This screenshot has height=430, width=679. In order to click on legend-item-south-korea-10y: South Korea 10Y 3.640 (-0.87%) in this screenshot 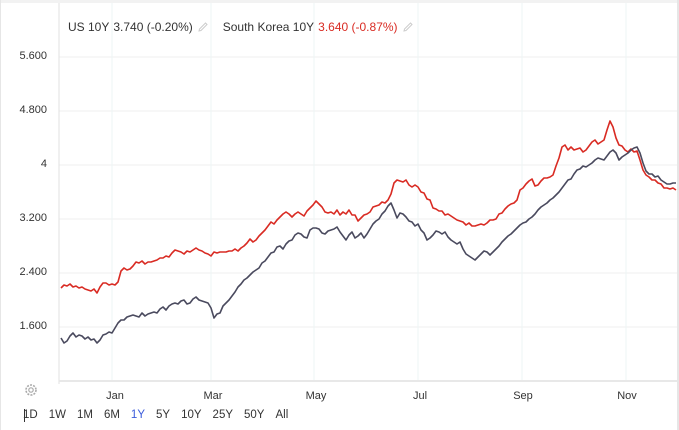, I will do `click(318, 27)`.